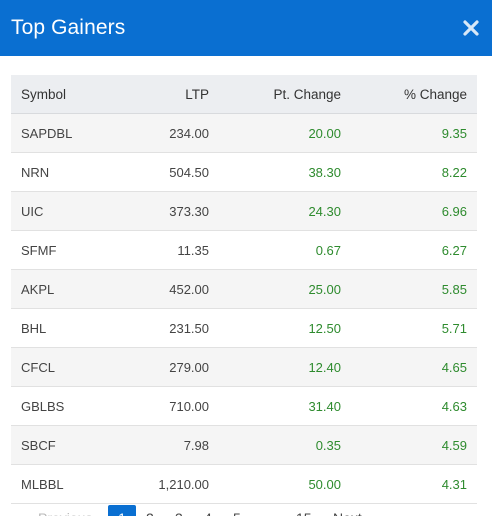  What do you see at coordinates (324, 289) in the screenshot?
I see `cell-pt-change: 25.00` at bounding box center [324, 289].